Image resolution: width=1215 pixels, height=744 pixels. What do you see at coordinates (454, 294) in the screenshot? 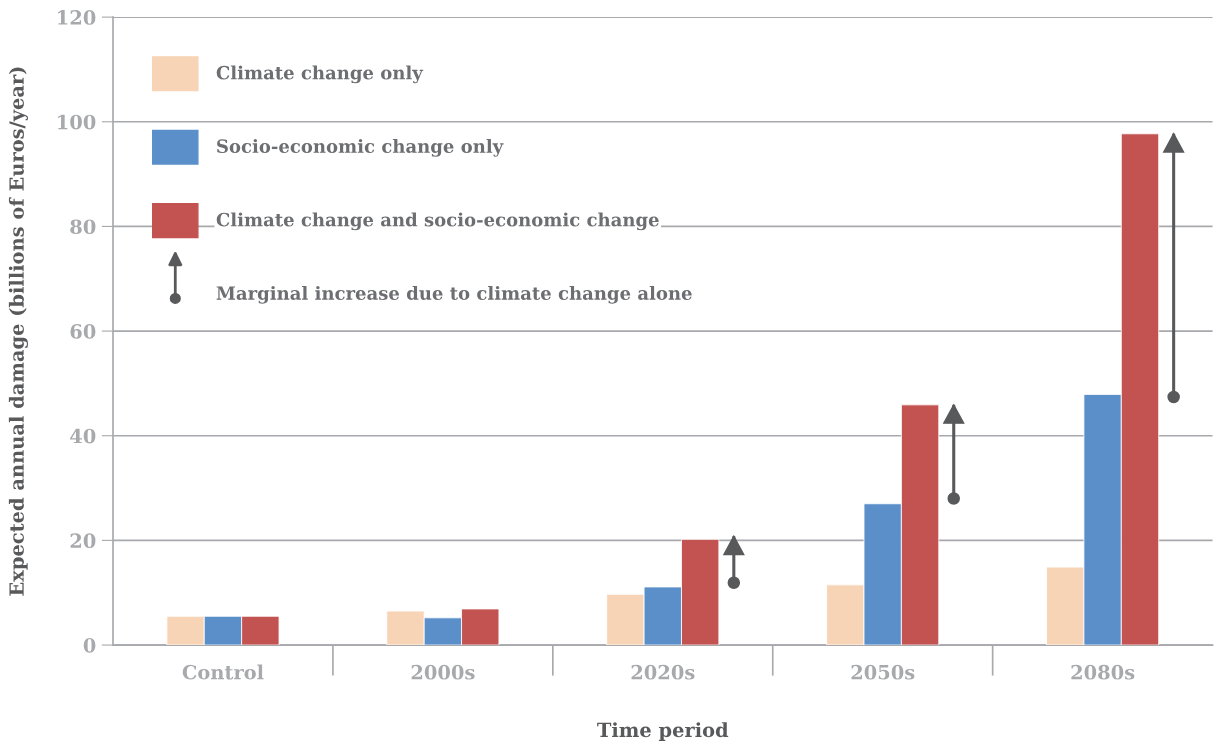
I see `legend-label: Marginal increase due to climate change alone` at bounding box center [454, 294].